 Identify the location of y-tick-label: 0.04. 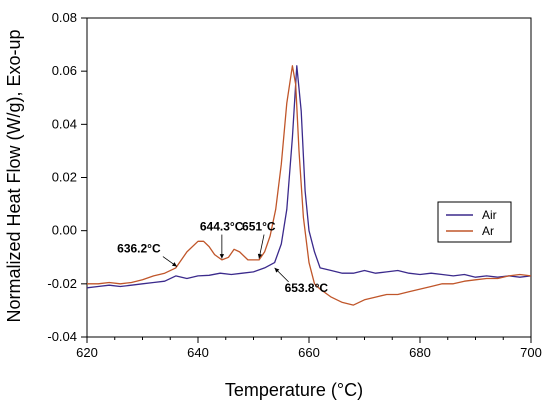
(64, 123).